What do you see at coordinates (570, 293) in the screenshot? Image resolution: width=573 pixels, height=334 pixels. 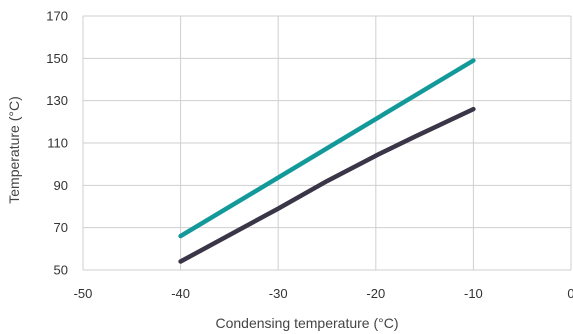 I see `x-tick-label: 0` at bounding box center [570, 293].